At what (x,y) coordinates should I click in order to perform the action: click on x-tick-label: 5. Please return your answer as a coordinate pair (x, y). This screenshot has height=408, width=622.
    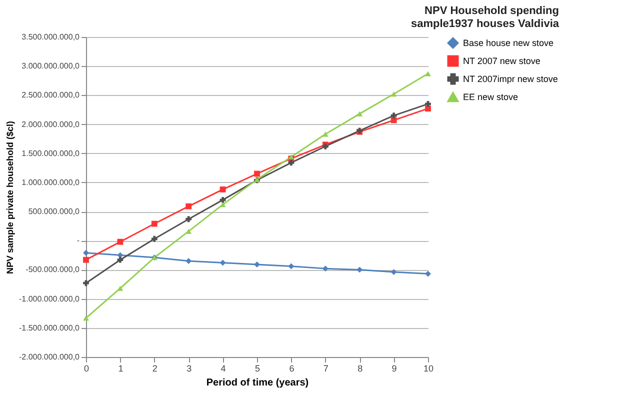
    Looking at the image, I should click on (257, 369).